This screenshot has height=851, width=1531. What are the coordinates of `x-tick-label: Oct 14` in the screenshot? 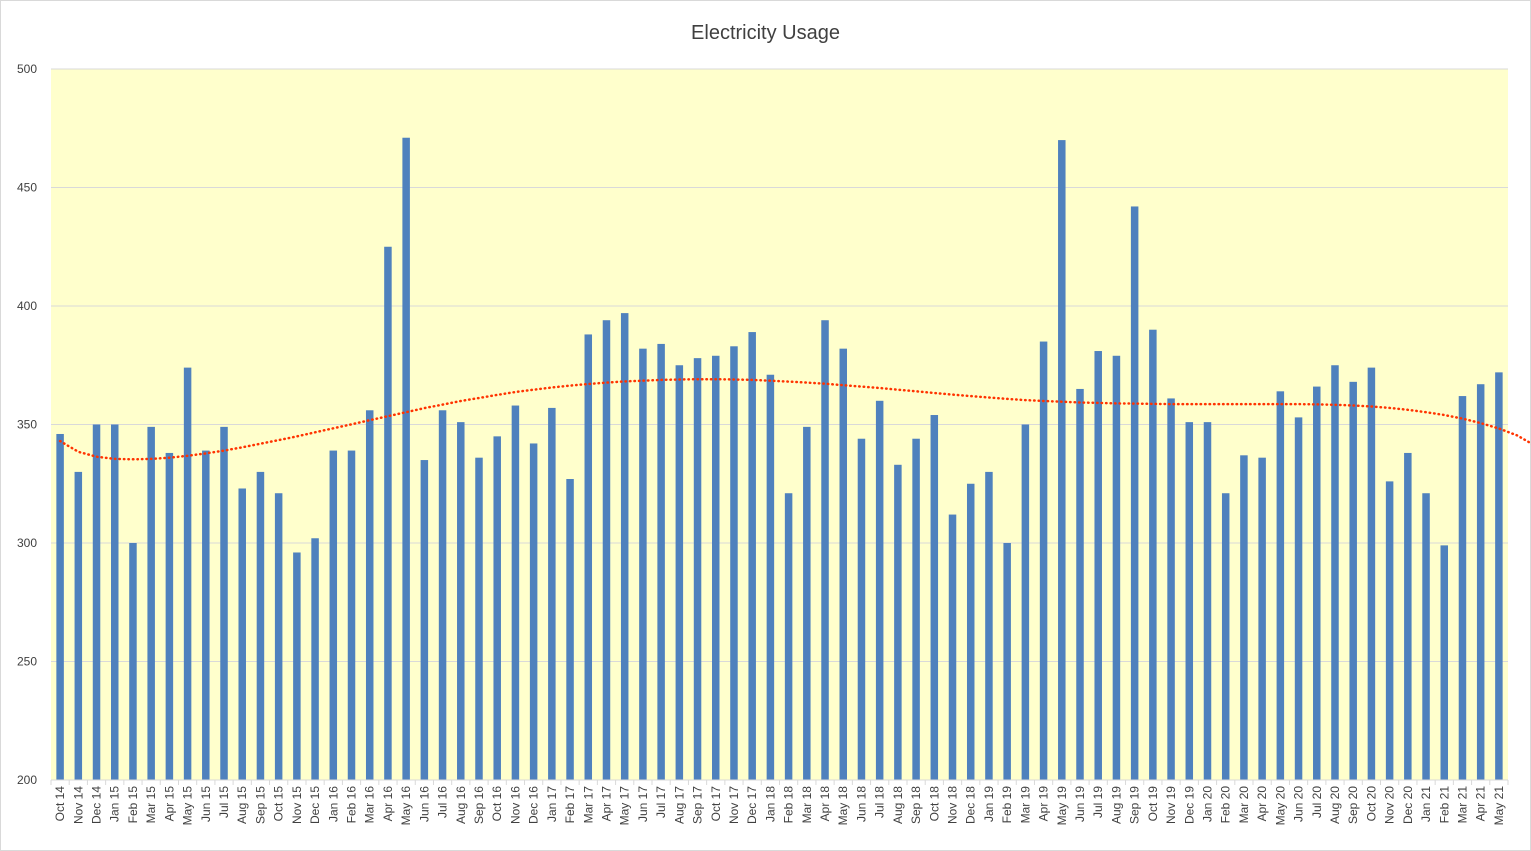 It's located at (60, 804).